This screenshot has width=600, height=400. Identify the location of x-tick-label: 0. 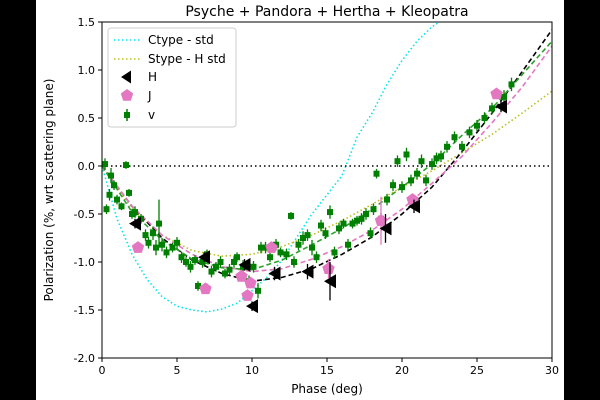
(102, 370).